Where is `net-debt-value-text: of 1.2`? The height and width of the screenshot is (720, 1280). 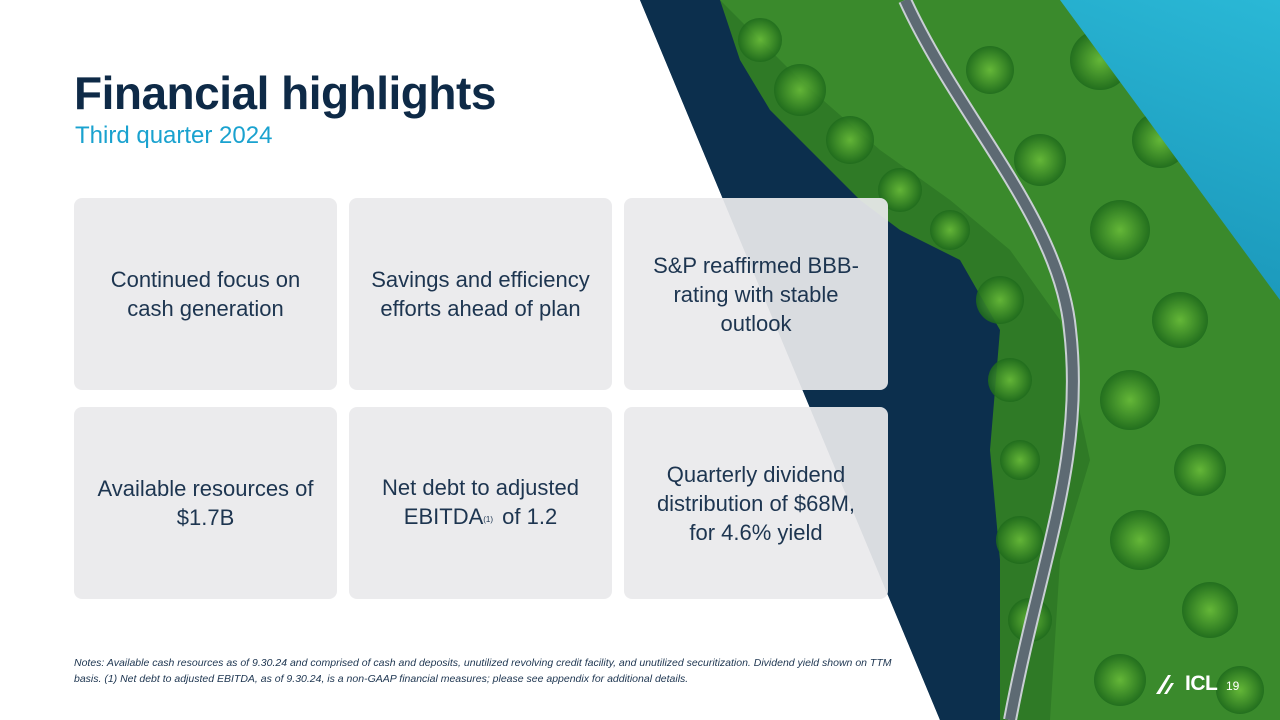 net-debt-value-text: of 1.2 is located at coordinates (527, 516).